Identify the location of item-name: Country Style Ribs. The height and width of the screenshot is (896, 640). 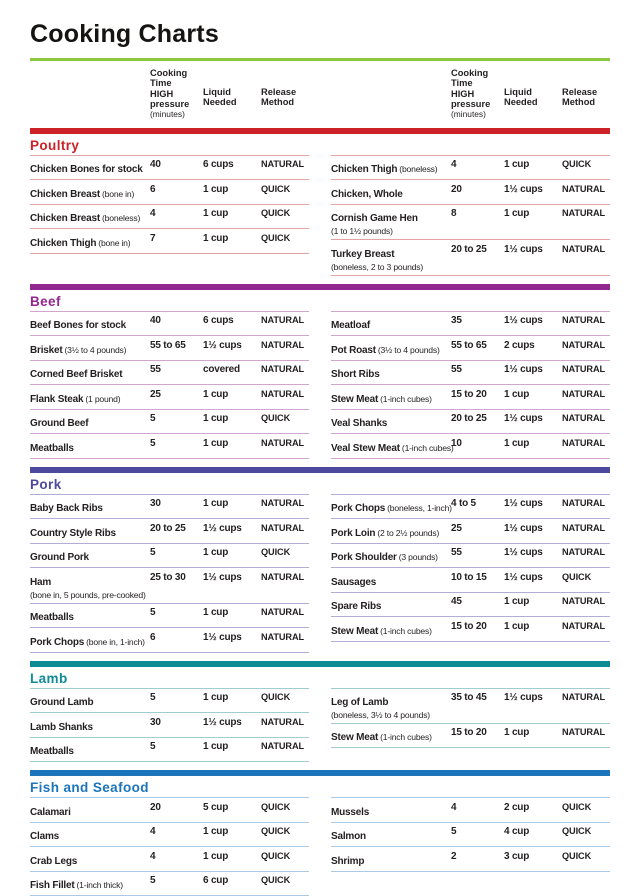
(73, 533).